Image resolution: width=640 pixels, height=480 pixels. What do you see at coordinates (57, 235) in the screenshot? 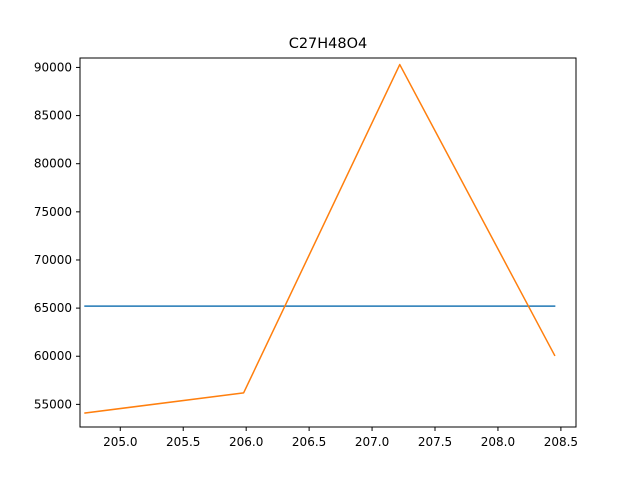
I see `y-axis: 55000 60000 65000 70000 75000 80000 85000 90000` at bounding box center [57, 235].